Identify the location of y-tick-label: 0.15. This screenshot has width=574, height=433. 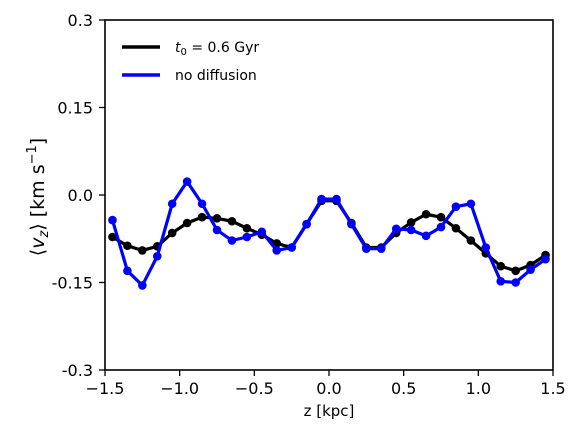
(75, 108).